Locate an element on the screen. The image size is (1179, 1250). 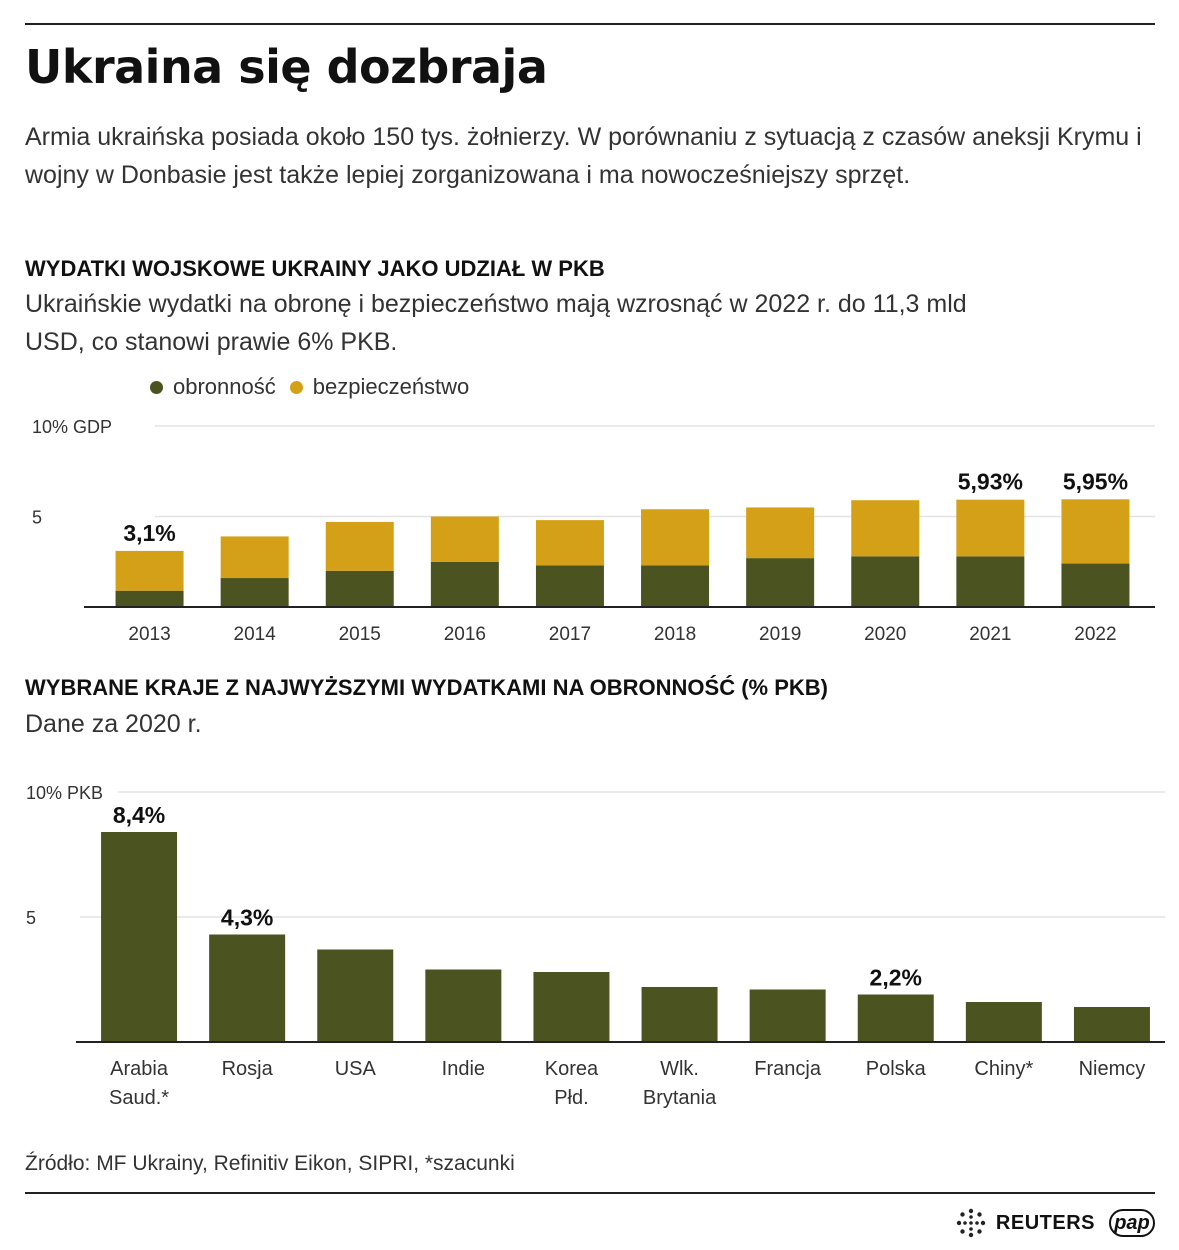
x-tick-label: Francja is located at coordinates (788, 1069).